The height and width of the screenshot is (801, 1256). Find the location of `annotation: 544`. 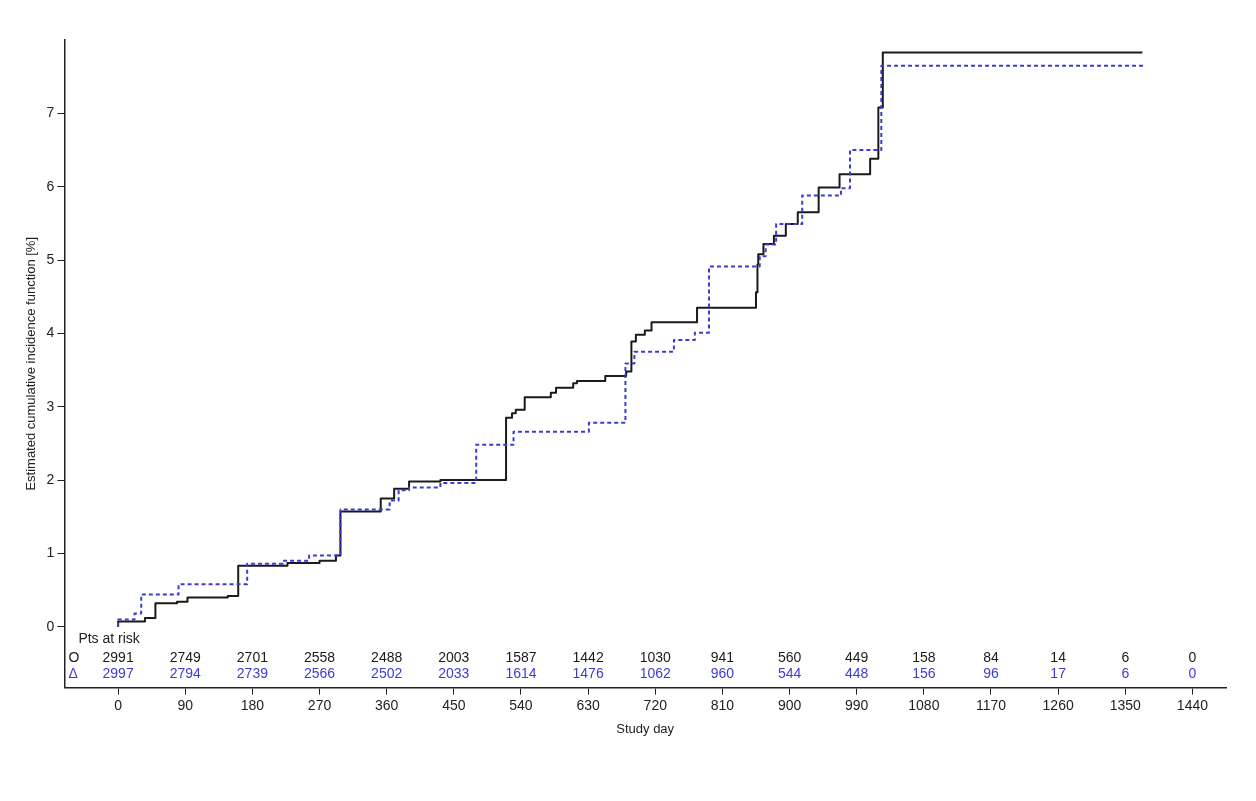

annotation: 544 is located at coordinates (789, 673).